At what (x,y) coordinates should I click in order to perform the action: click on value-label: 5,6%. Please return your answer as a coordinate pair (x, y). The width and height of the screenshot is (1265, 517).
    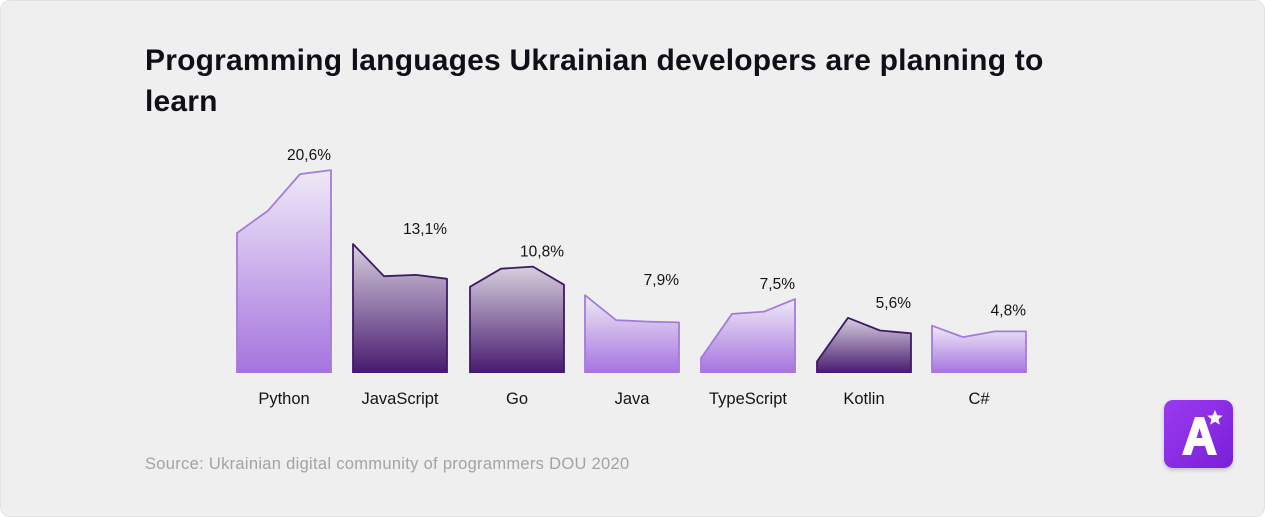
    Looking at the image, I should click on (894, 303).